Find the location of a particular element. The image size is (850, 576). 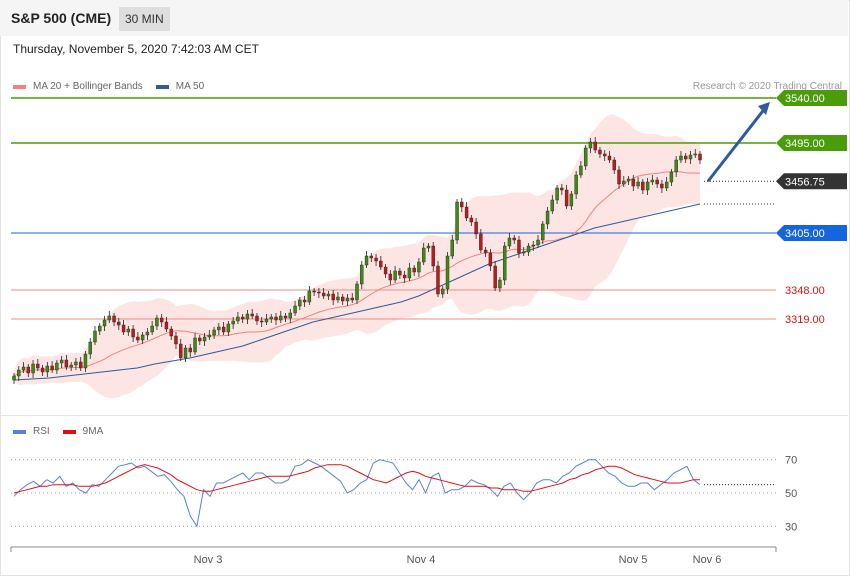

level-label-3495.00: 3495.00 is located at coordinates (805, 144).